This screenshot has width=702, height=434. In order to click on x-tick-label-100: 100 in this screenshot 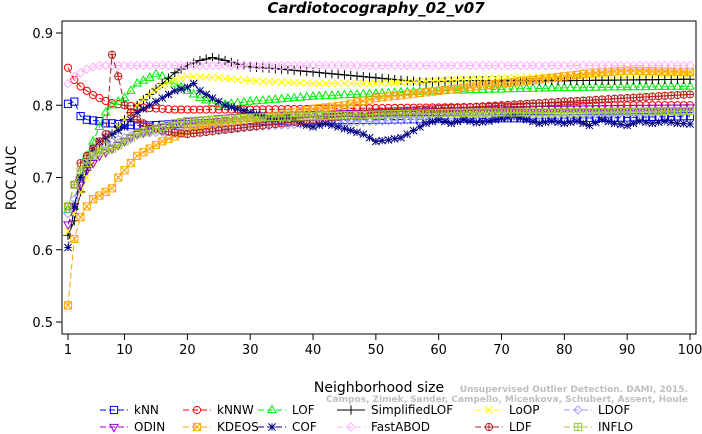, I will do `click(690, 350)`.